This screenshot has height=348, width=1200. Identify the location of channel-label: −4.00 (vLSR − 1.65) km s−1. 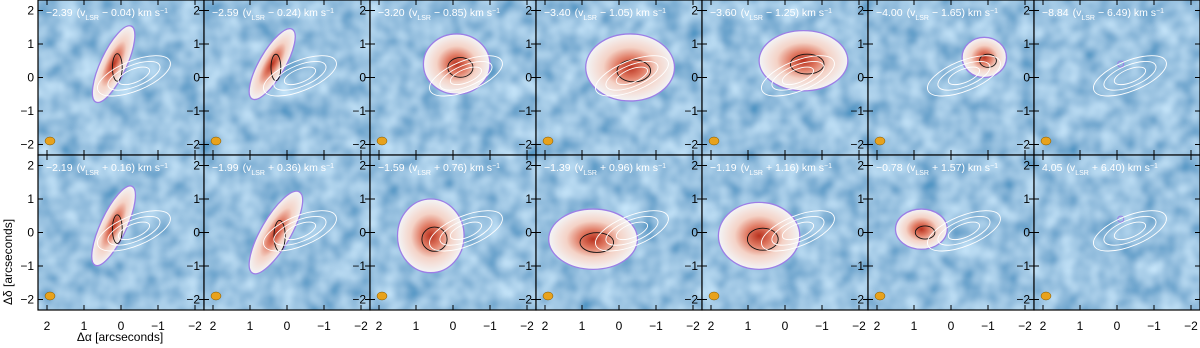
(937, 14).